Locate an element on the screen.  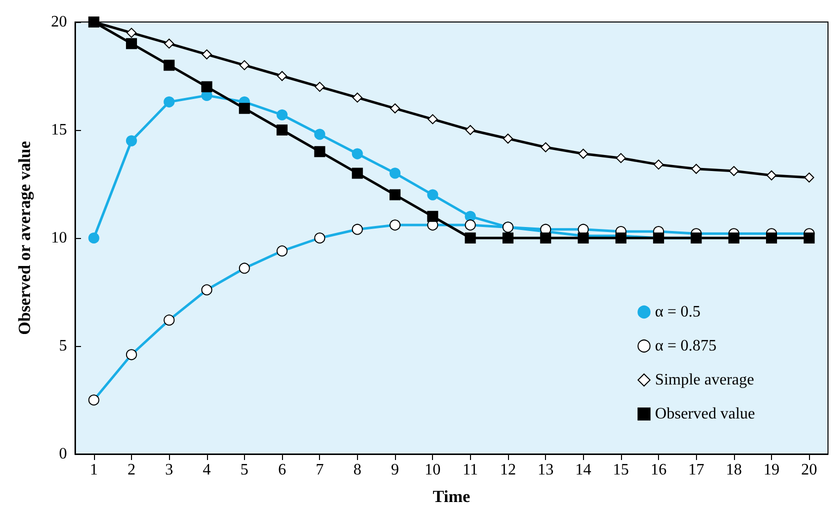
legend-label: α = 0.5 is located at coordinates (677, 312).